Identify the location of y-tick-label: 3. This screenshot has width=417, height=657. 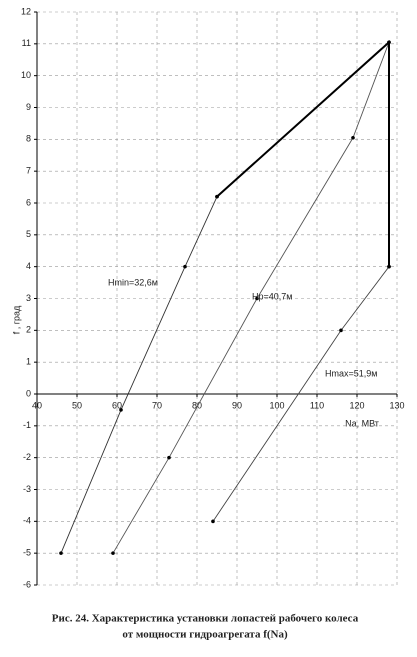
(28, 298).